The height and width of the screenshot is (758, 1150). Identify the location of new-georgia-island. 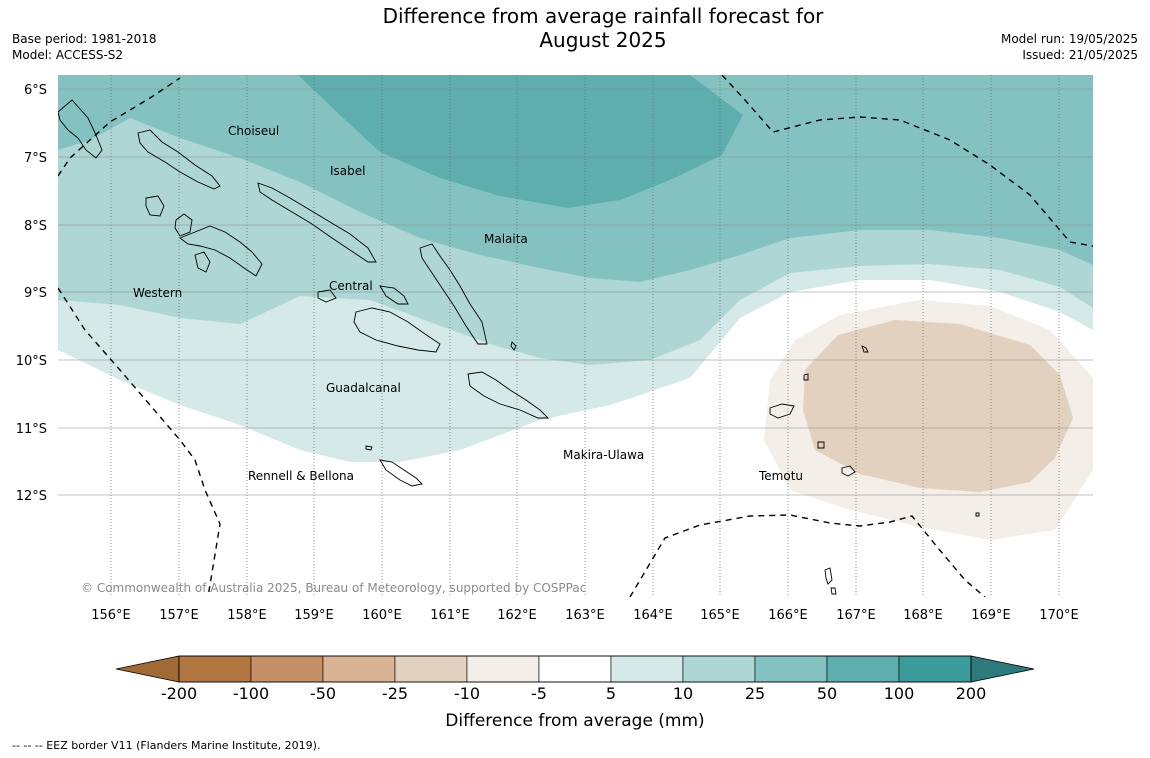
(221, 251).